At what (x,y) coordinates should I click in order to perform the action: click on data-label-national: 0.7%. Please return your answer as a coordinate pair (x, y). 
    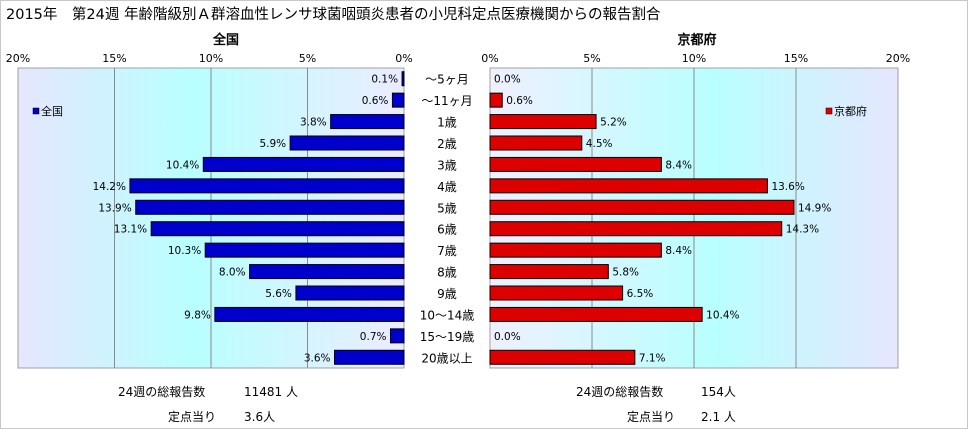
    Looking at the image, I should click on (373, 337).